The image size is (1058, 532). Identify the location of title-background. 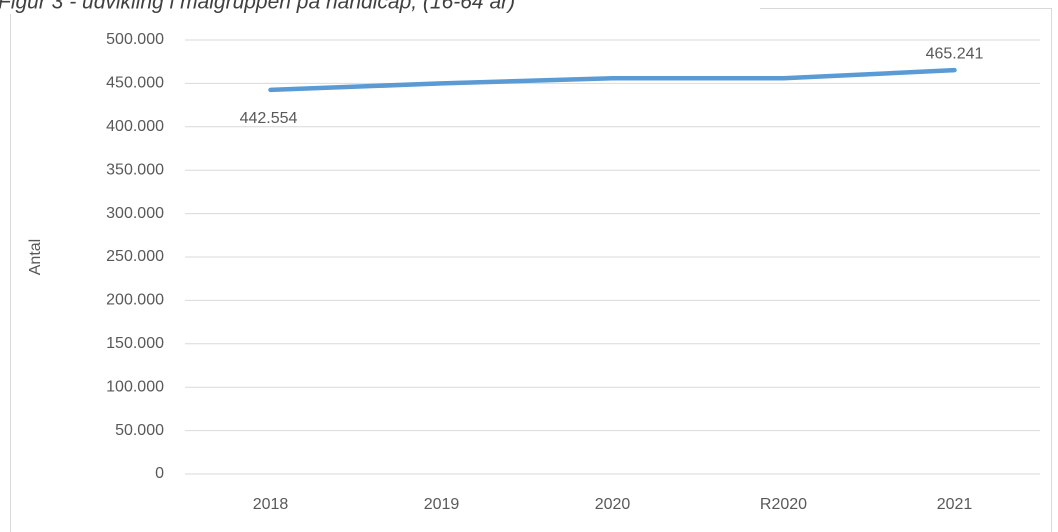
(380, 7).